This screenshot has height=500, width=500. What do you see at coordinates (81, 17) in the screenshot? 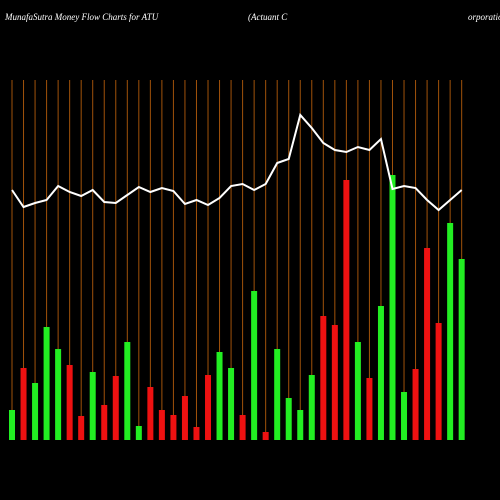
I see `chart-title: MunafaSutra Money Flow Charts for ATU` at bounding box center [81, 17].